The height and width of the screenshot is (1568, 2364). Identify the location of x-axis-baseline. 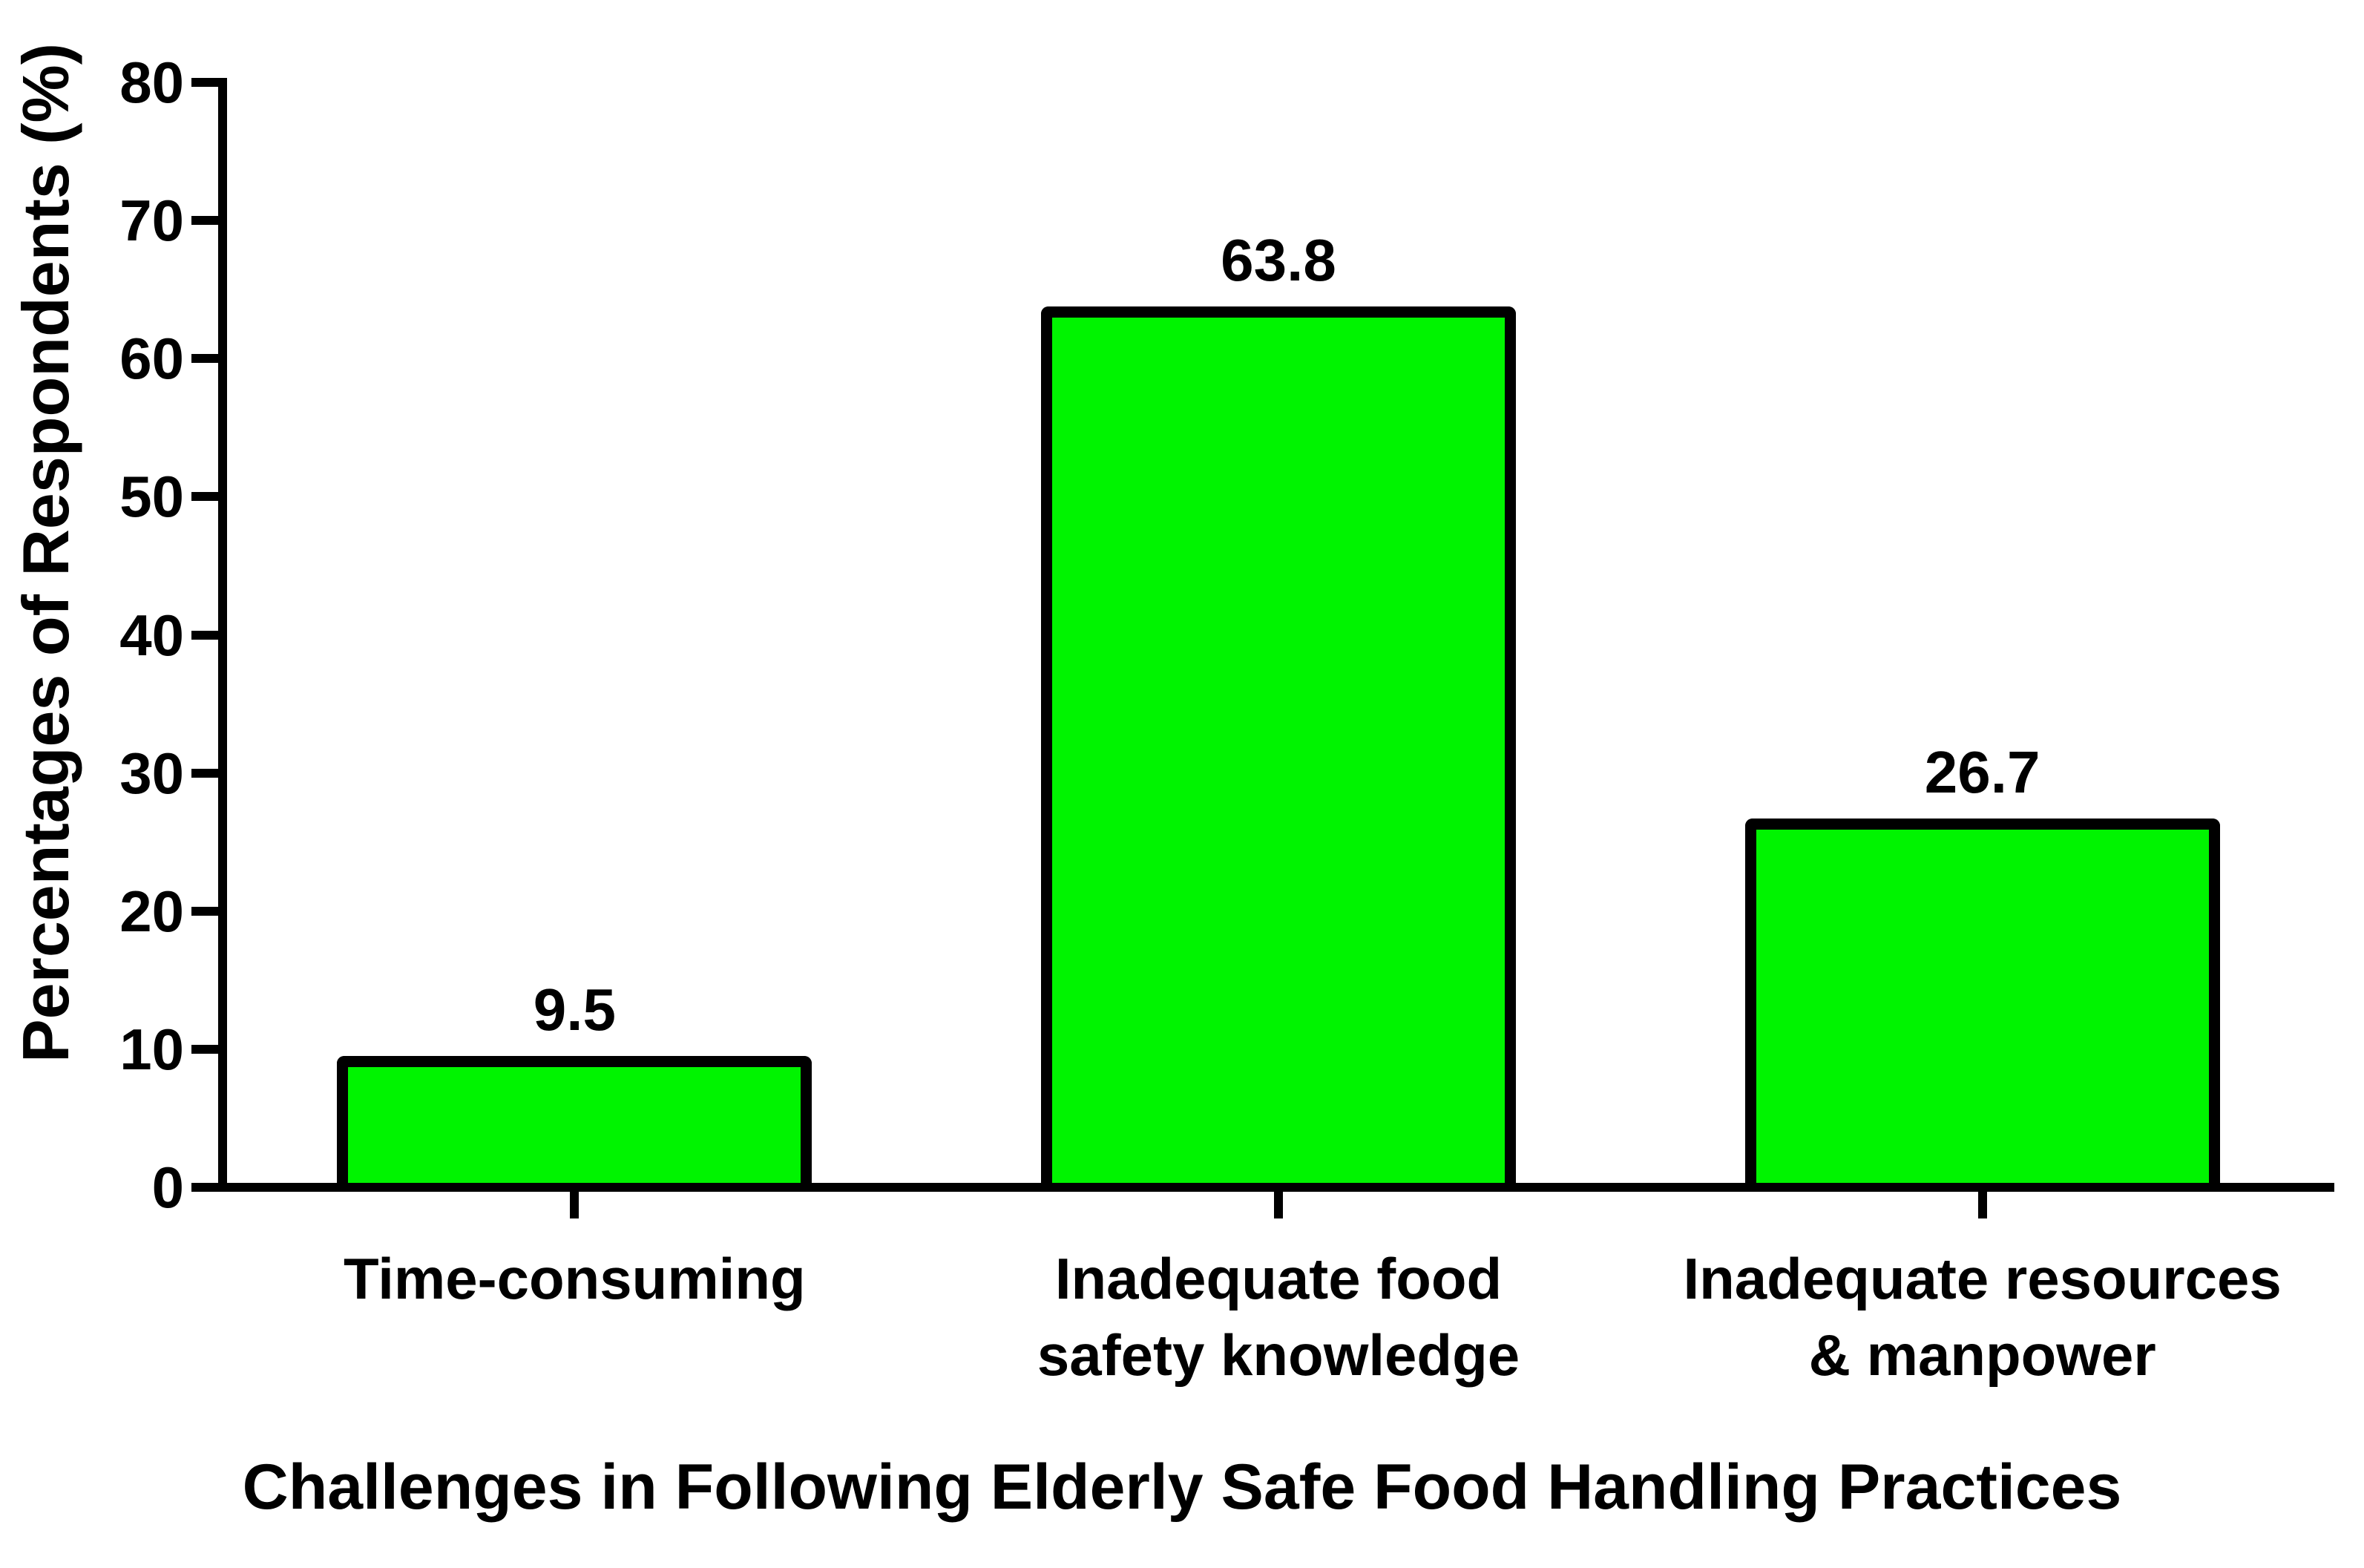
(1262, 1187).